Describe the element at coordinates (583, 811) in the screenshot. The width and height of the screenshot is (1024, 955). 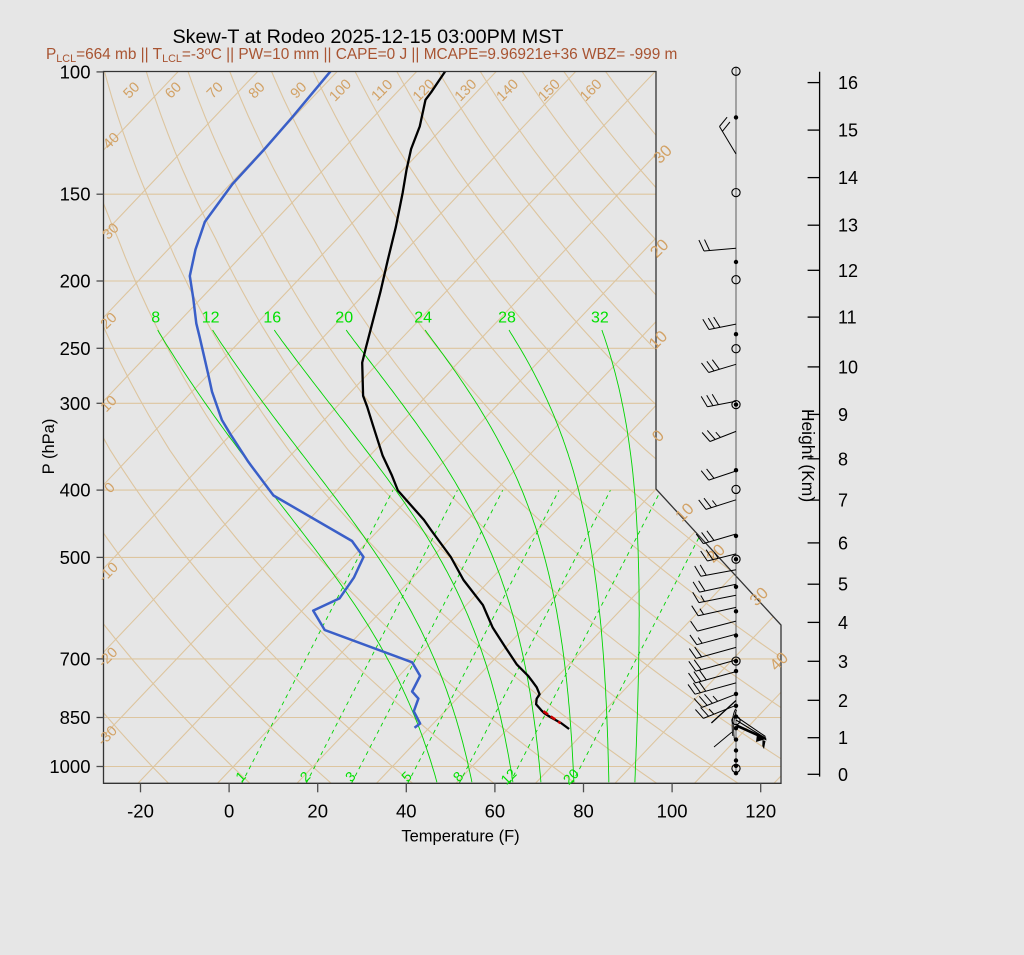
I see `svg-text: 80` at that location.